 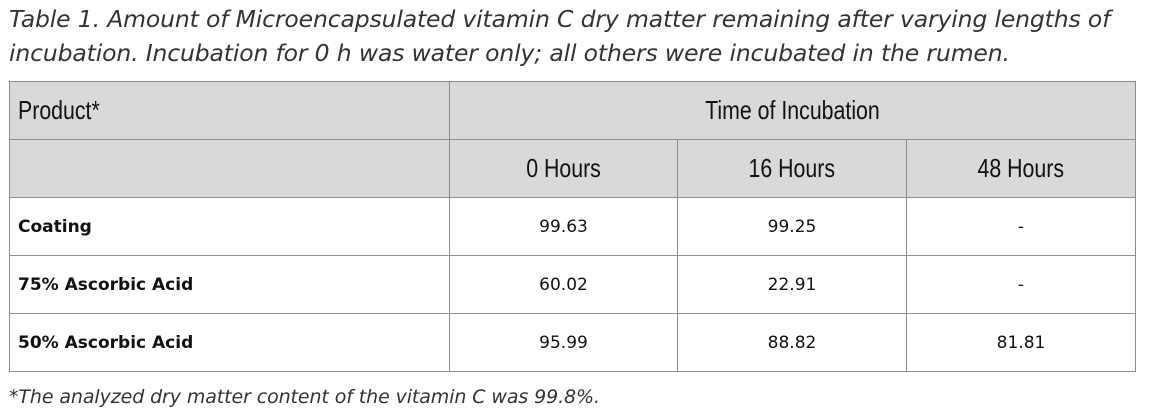 I want to click on table-cell: 60.02, so click(x=563, y=284).